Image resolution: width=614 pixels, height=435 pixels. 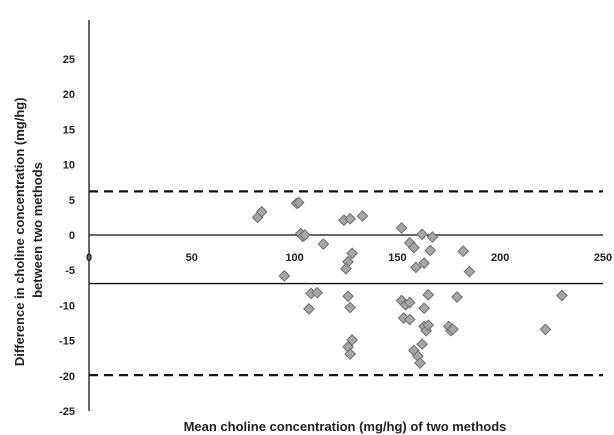 What do you see at coordinates (37, 230) in the screenshot?
I see `y-axis-title-line-2: between two methods` at bounding box center [37, 230].